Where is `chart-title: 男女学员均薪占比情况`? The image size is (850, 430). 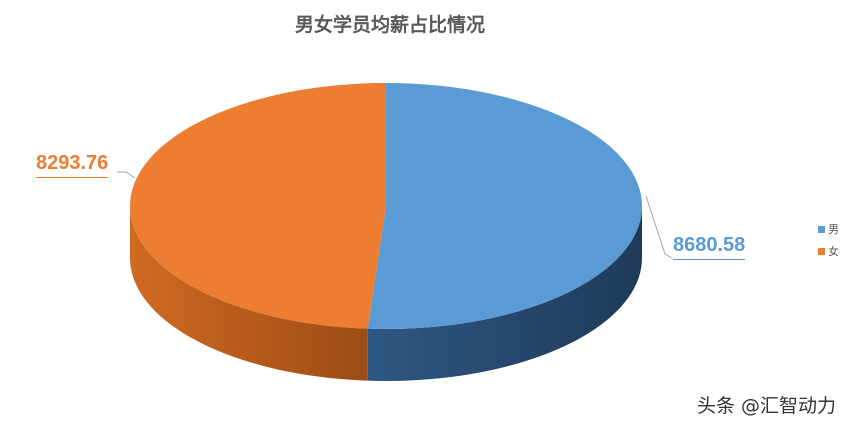
chart-title: 男女学员均薪占比情况 is located at coordinates (389, 25).